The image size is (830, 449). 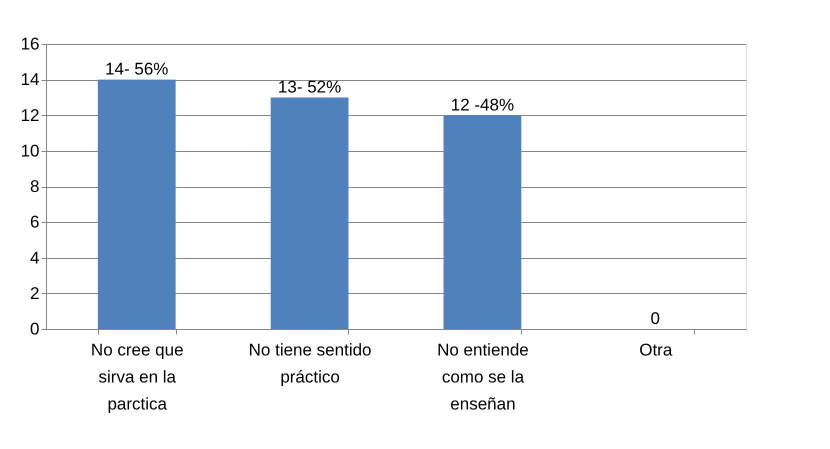 I want to click on x-tick-label: No cree que sirva en la parctica, so click(x=137, y=377).